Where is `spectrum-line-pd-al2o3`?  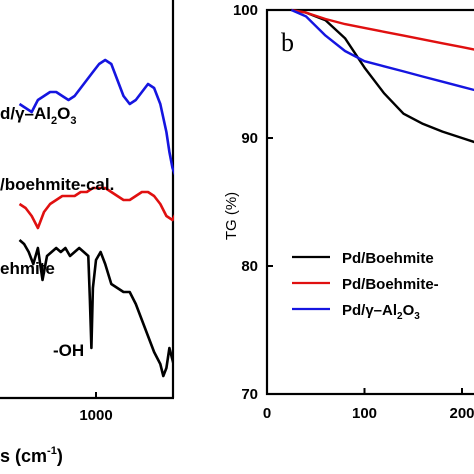
spectrum-line-pd-al2o3 is located at coordinates (96, 117).